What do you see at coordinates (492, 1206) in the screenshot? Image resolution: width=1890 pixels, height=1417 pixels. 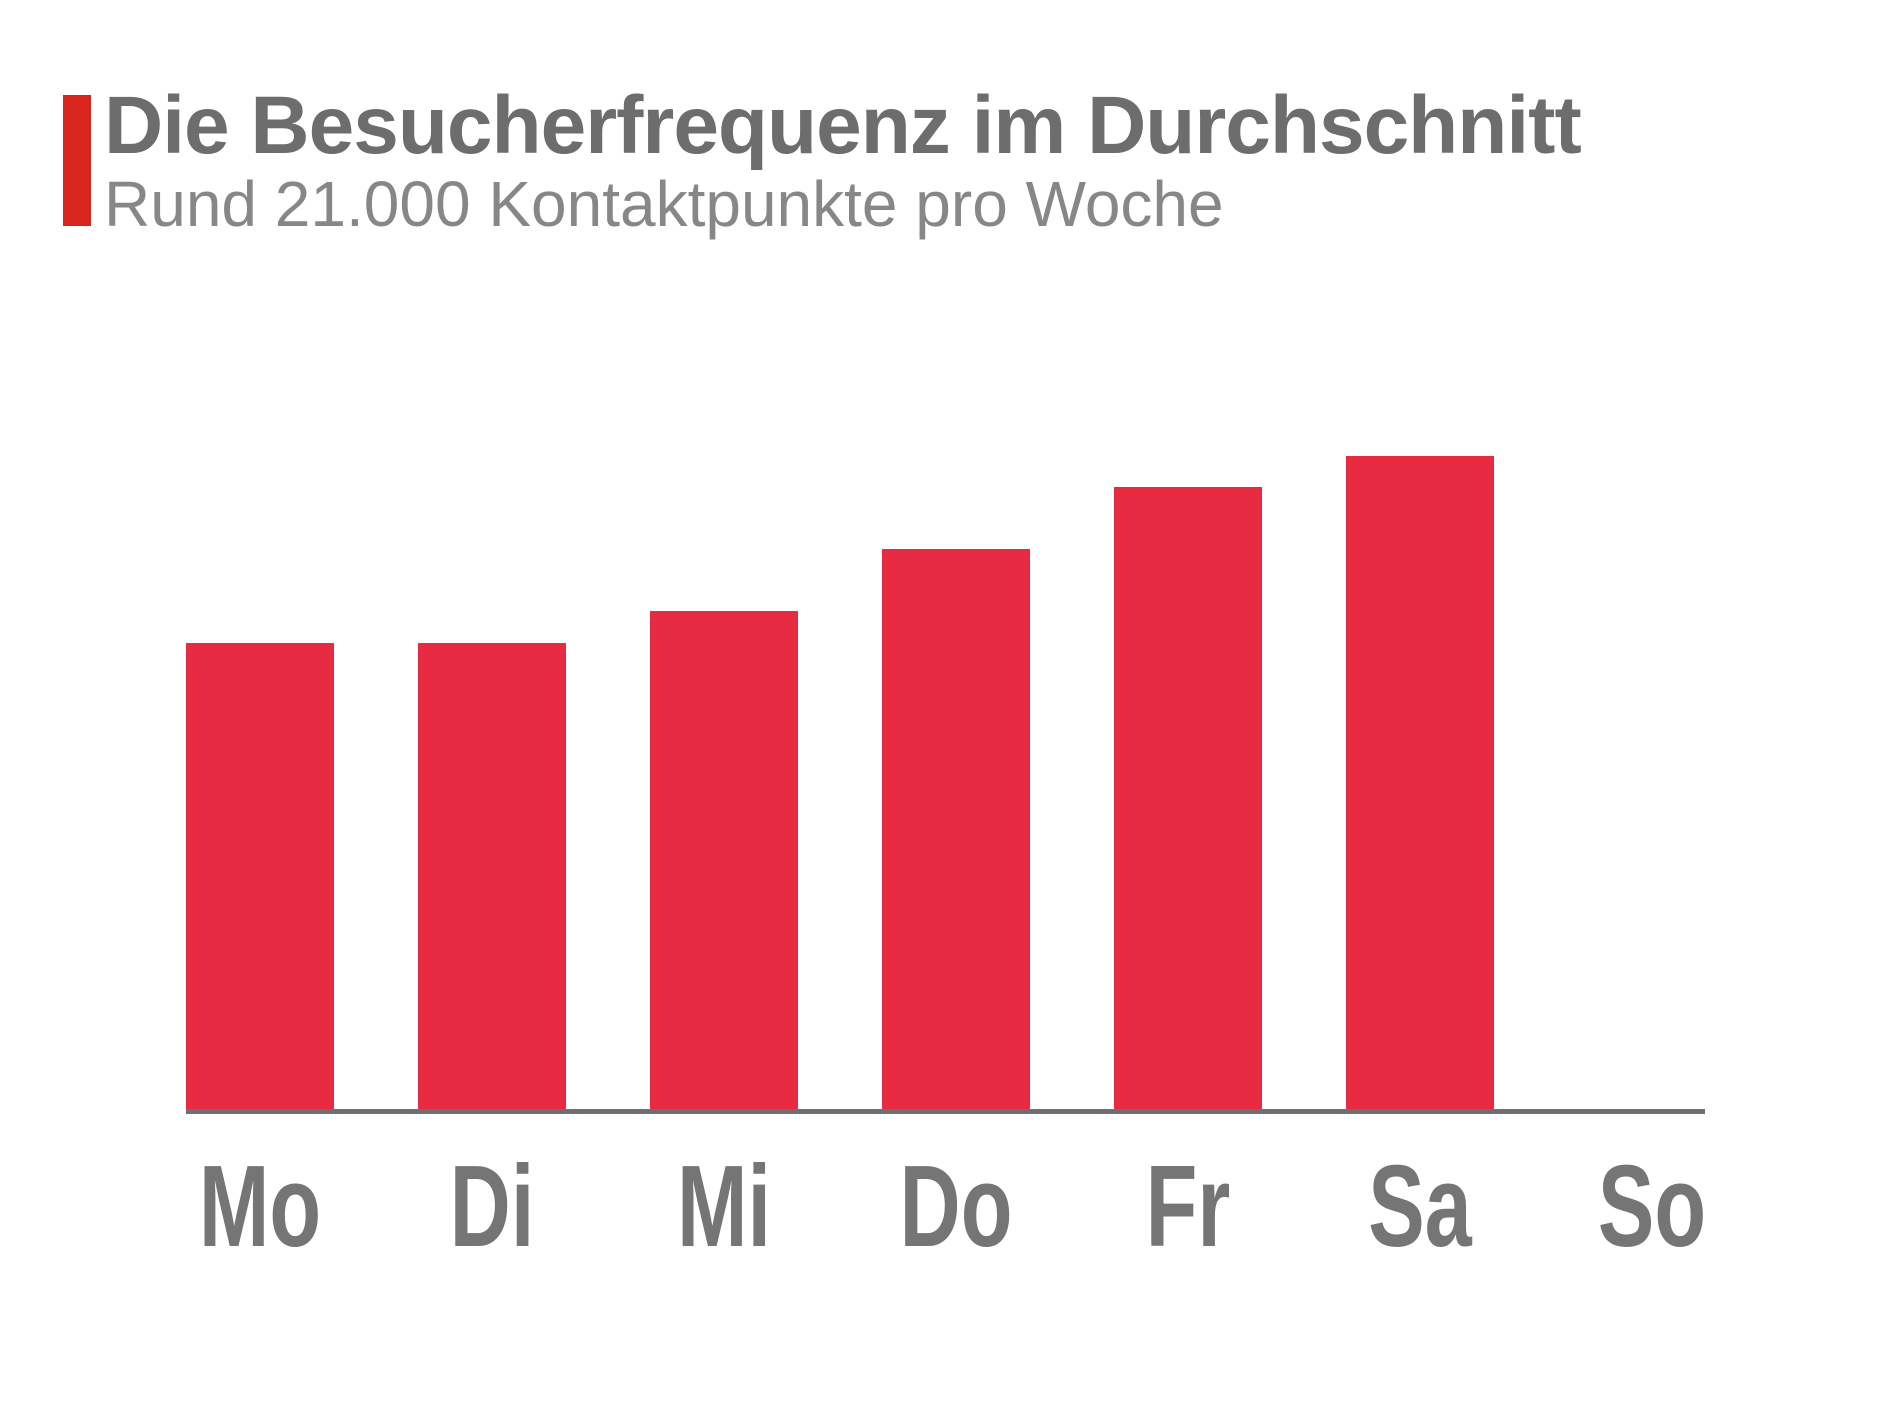 I see `x-tick-label-di: Di` at bounding box center [492, 1206].